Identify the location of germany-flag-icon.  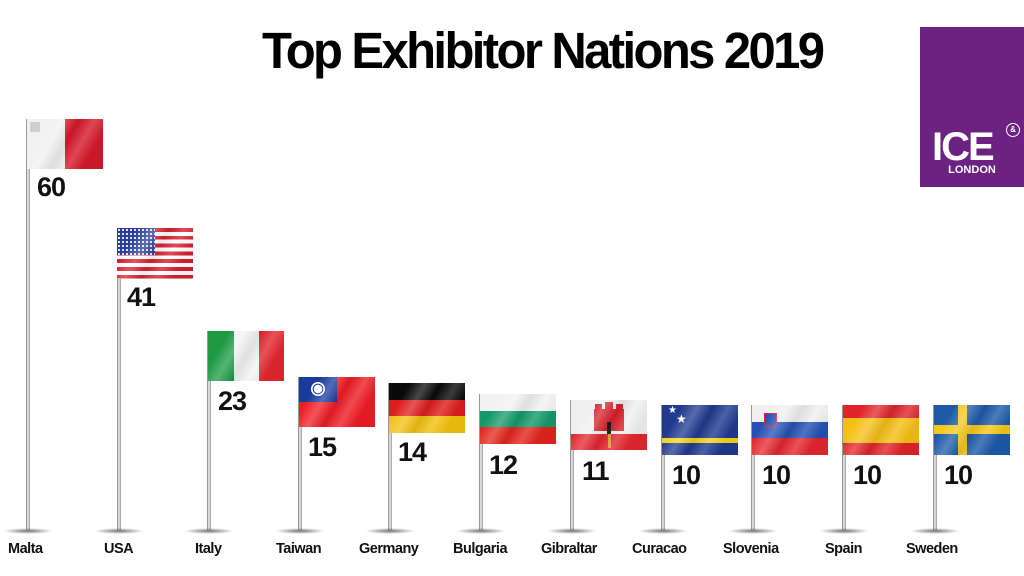
(427, 408).